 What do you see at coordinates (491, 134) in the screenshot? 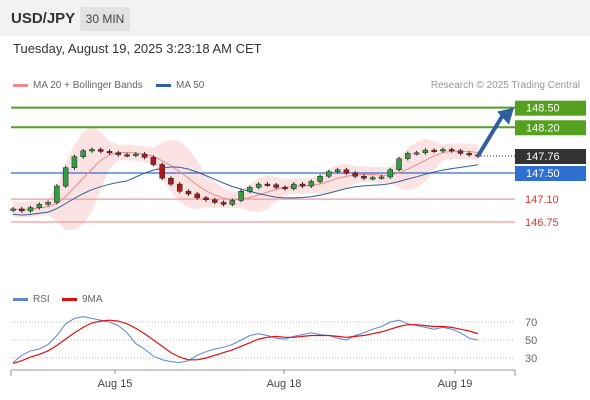
I see `projection-arrow-shaft` at bounding box center [491, 134].